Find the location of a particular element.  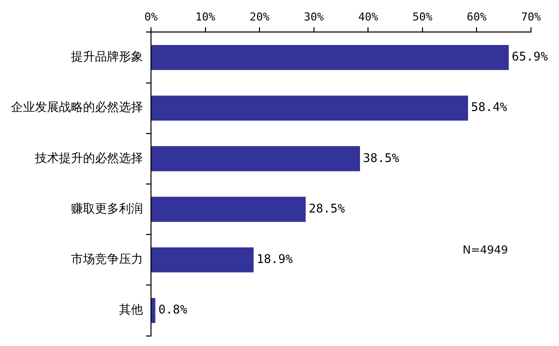

x-tick-label: 40% is located at coordinates (368, 17).